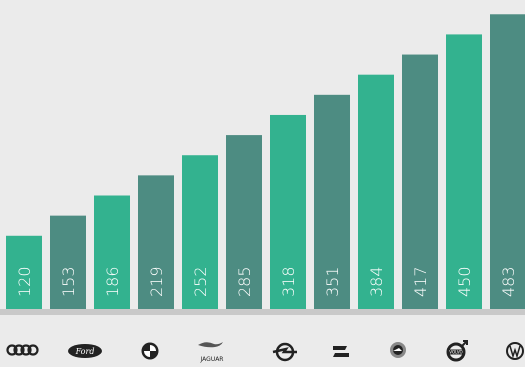 This screenshot has height=367, width=525. I want to click on bar-value-label-11: 483, so click(508, 281).